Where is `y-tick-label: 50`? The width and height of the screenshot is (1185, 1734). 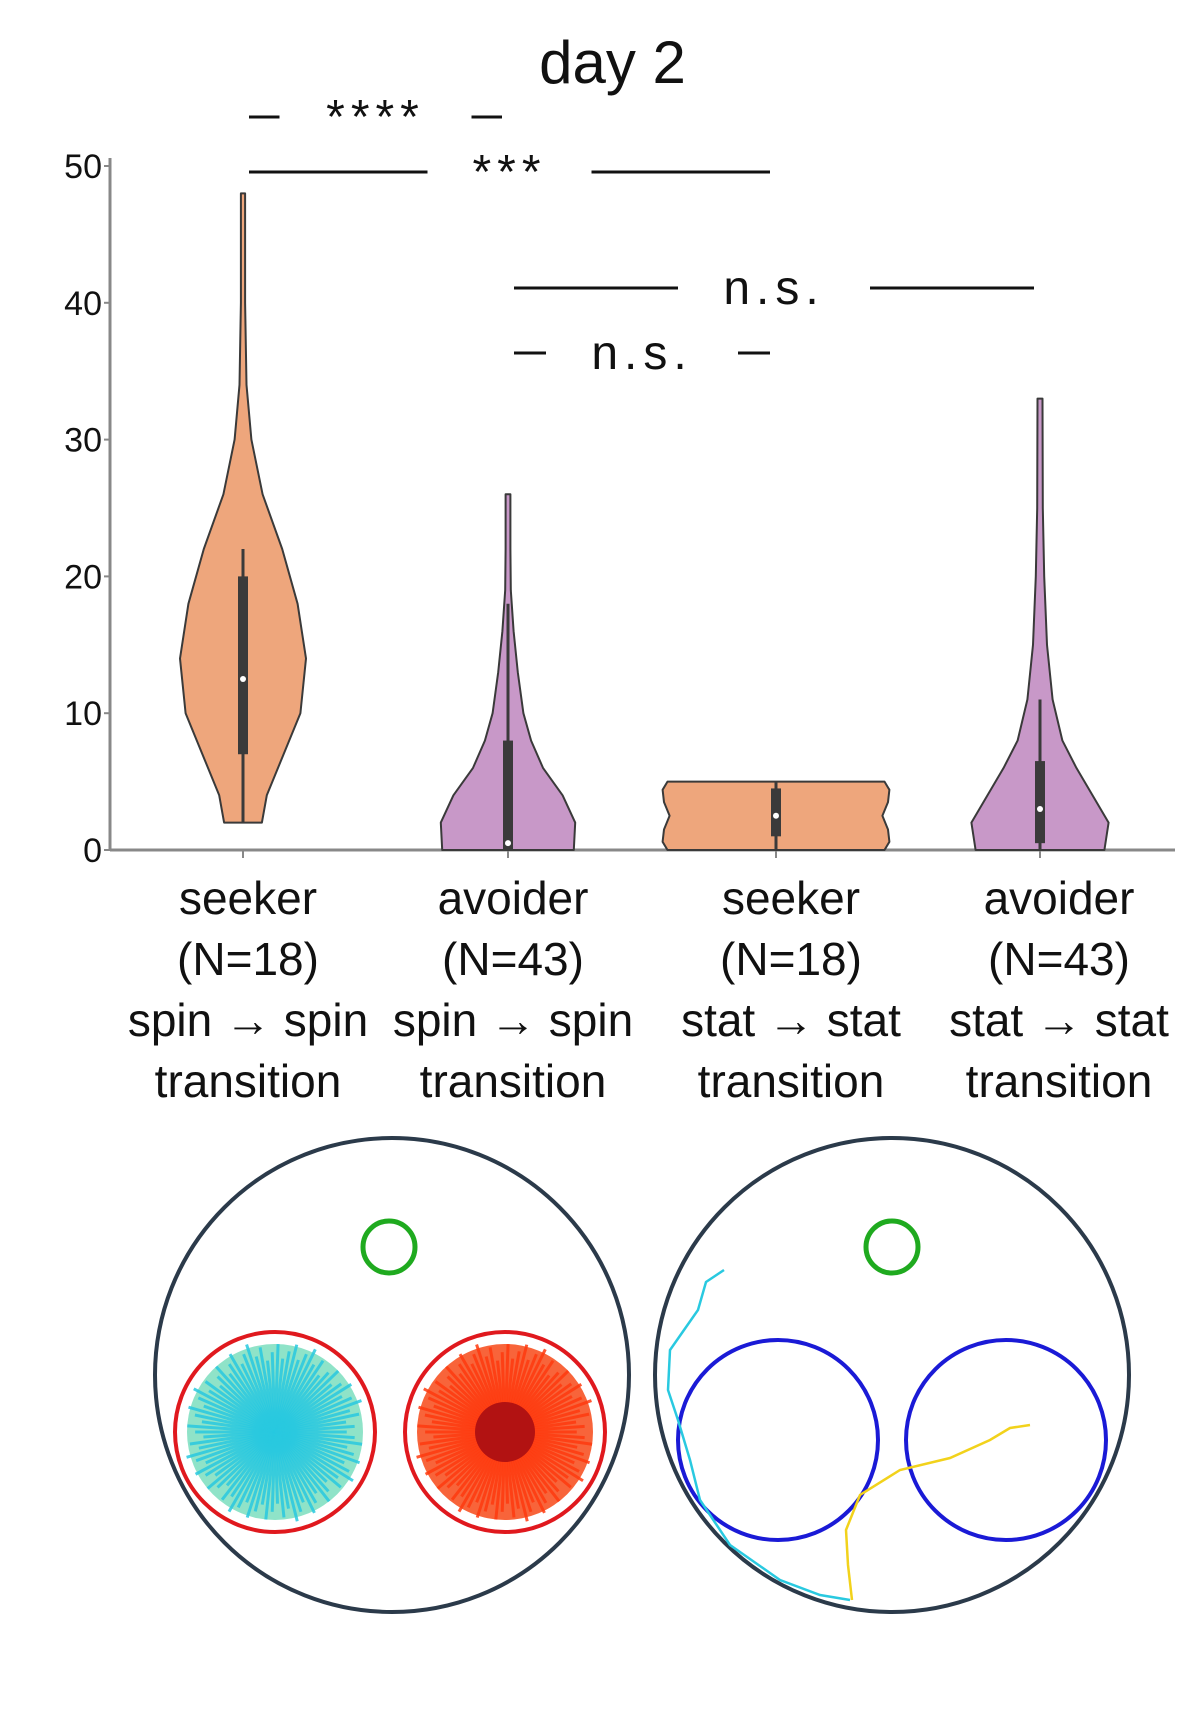
y-tick-label: 50 is located at coordinates (83, 167).